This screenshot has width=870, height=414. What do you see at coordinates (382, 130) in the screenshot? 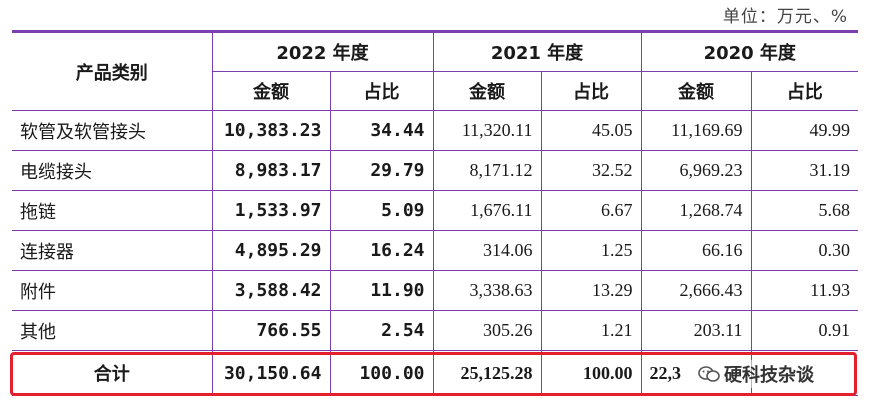
I see `ratio-2022: 34.44` at bounding box center [382, 130].